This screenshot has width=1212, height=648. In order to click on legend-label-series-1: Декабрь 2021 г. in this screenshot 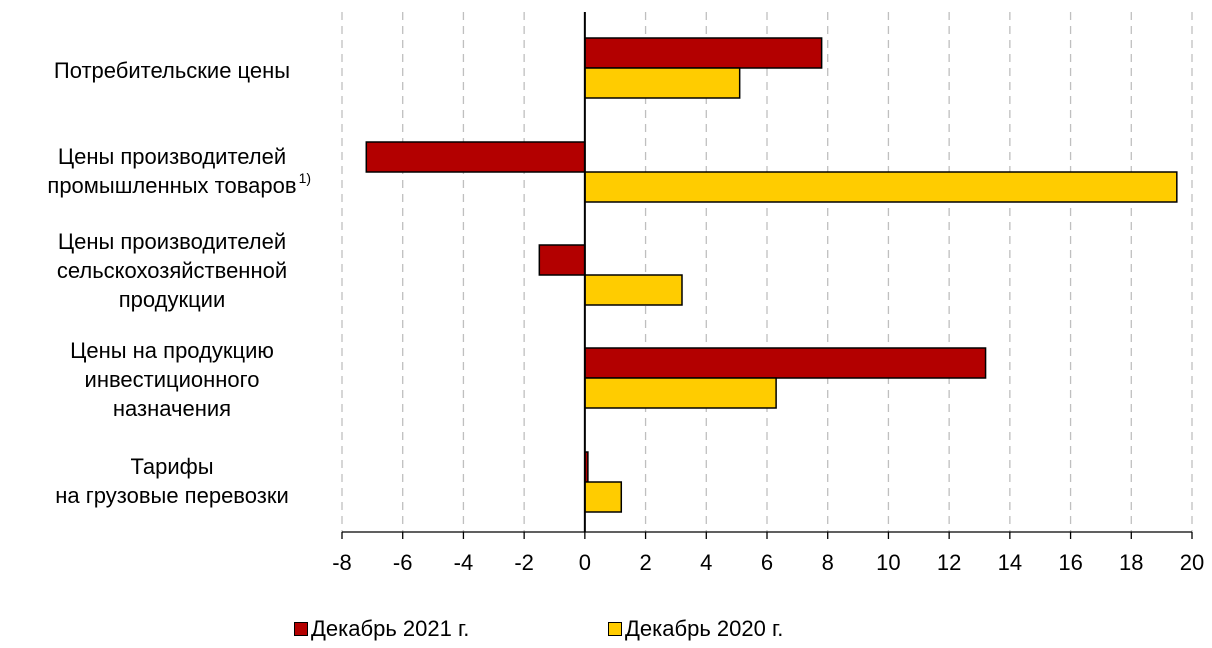, I will do `click(390, 628)`.